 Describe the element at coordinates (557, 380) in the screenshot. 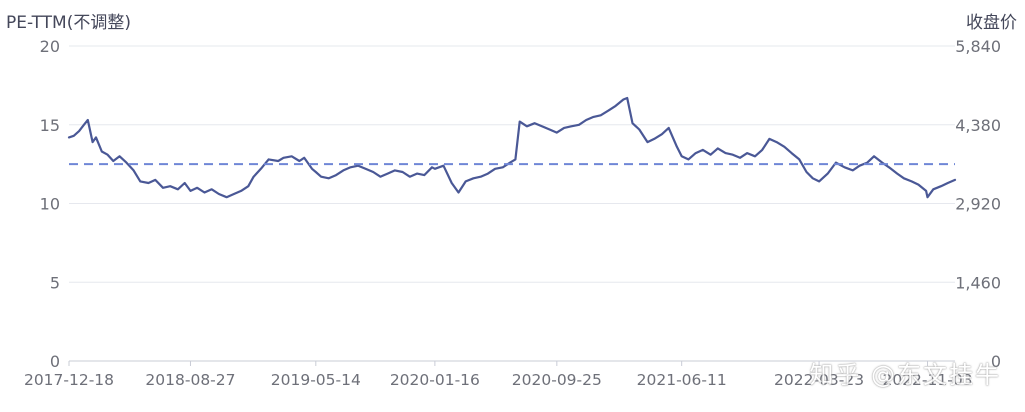

I see `x-tick-label: 2020-09-25` at that location.